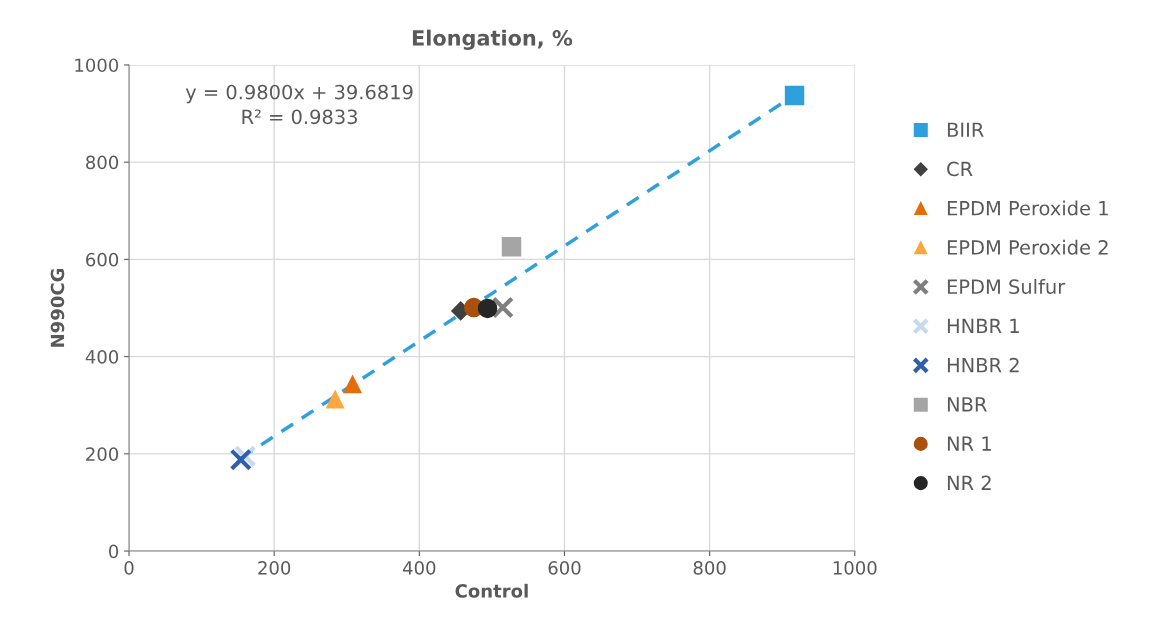  What do you see at coordinates (564, 568) in the screenshot?
I see `x-tick-label: 600` at bounding box center [564, 568].